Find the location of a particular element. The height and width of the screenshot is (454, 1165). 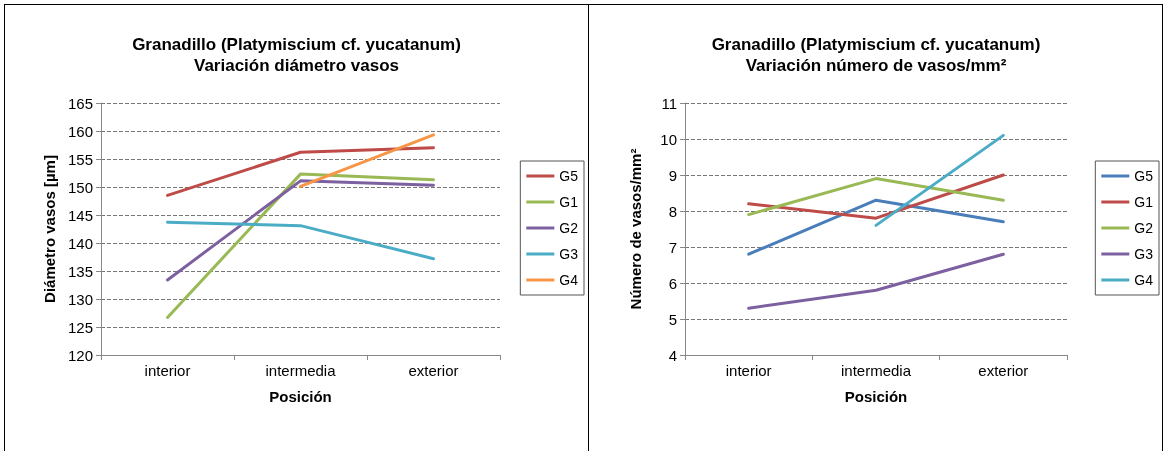

y-tick-label: 130 is located at coordinates (80, 299).